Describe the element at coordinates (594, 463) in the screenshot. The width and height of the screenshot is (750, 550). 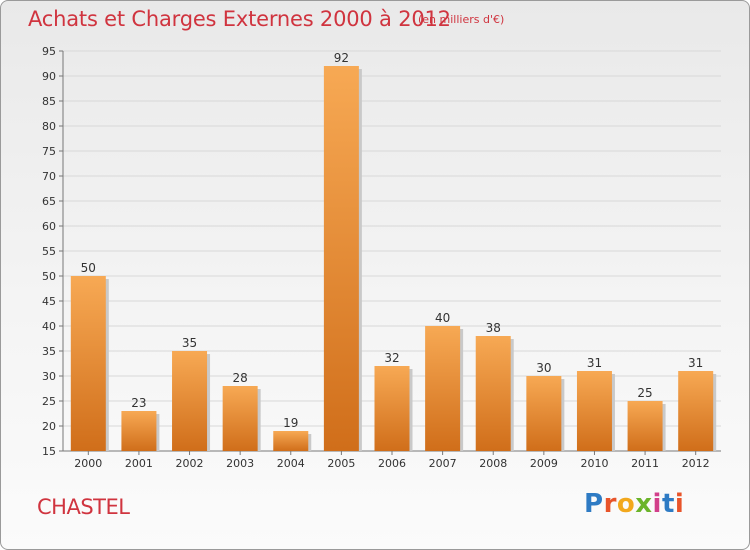
I see `x-tick-label-2010: 2010` at that location.